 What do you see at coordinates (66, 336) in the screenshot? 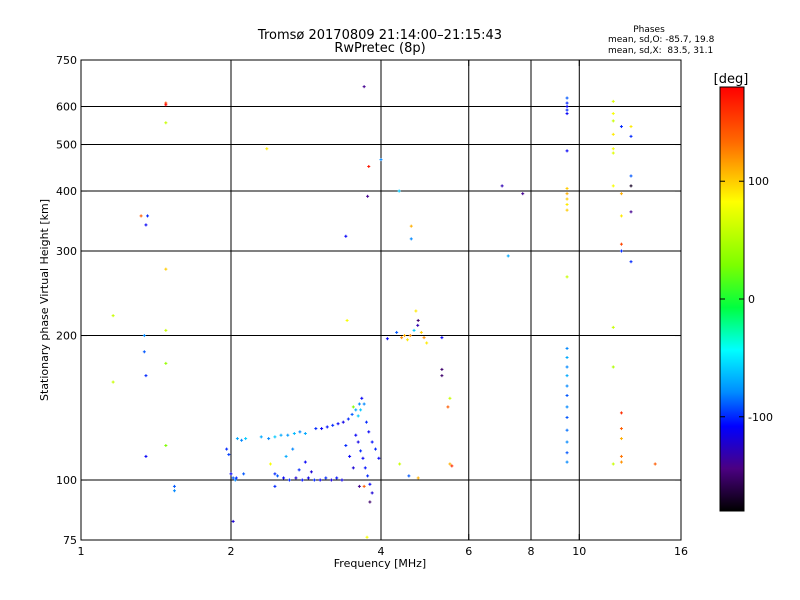
I see `y-tick-label: 200` at bounding box center [66, 336].